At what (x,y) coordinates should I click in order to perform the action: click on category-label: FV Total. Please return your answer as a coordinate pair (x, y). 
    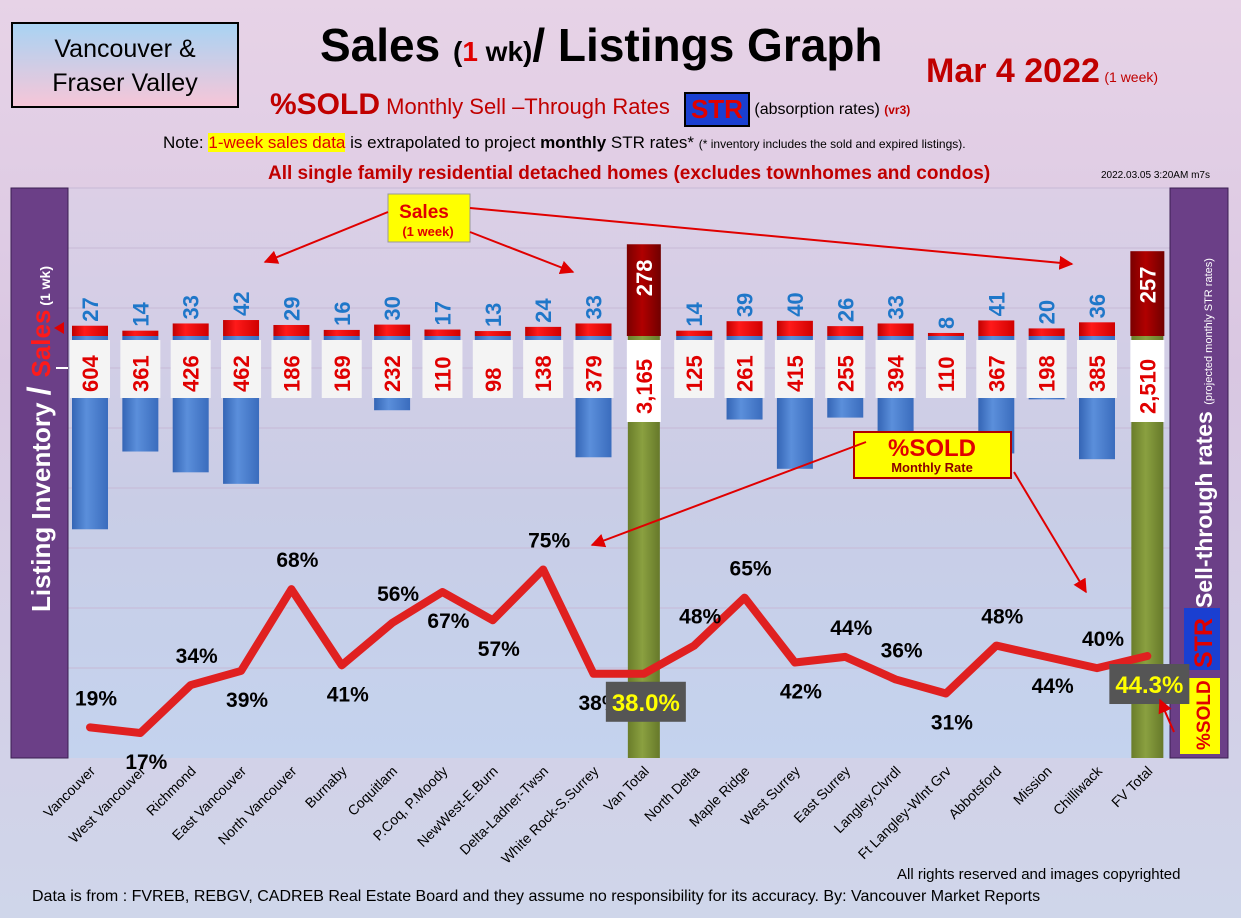
    Looking at the image, I should click on (1131, 786).